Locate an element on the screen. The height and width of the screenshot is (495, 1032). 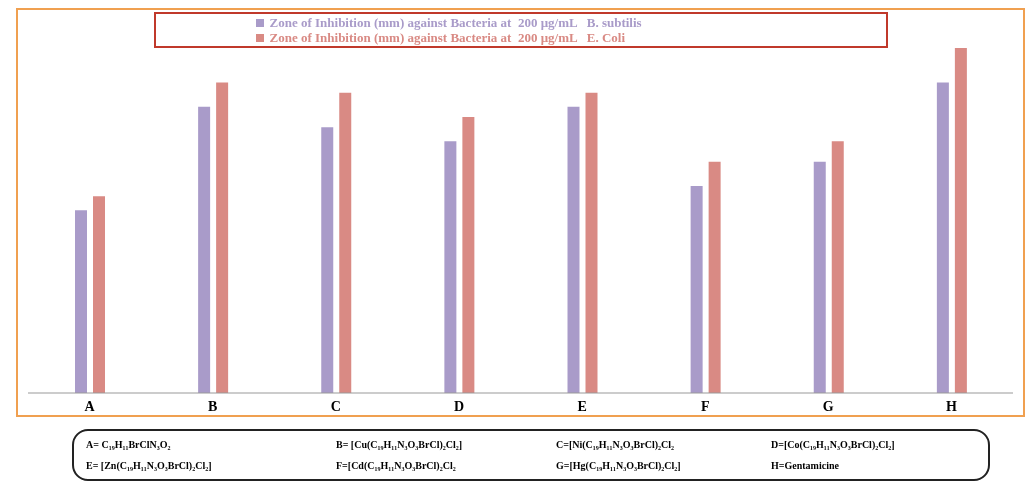
x-tick-label: H is located at coordinates (951, 406).